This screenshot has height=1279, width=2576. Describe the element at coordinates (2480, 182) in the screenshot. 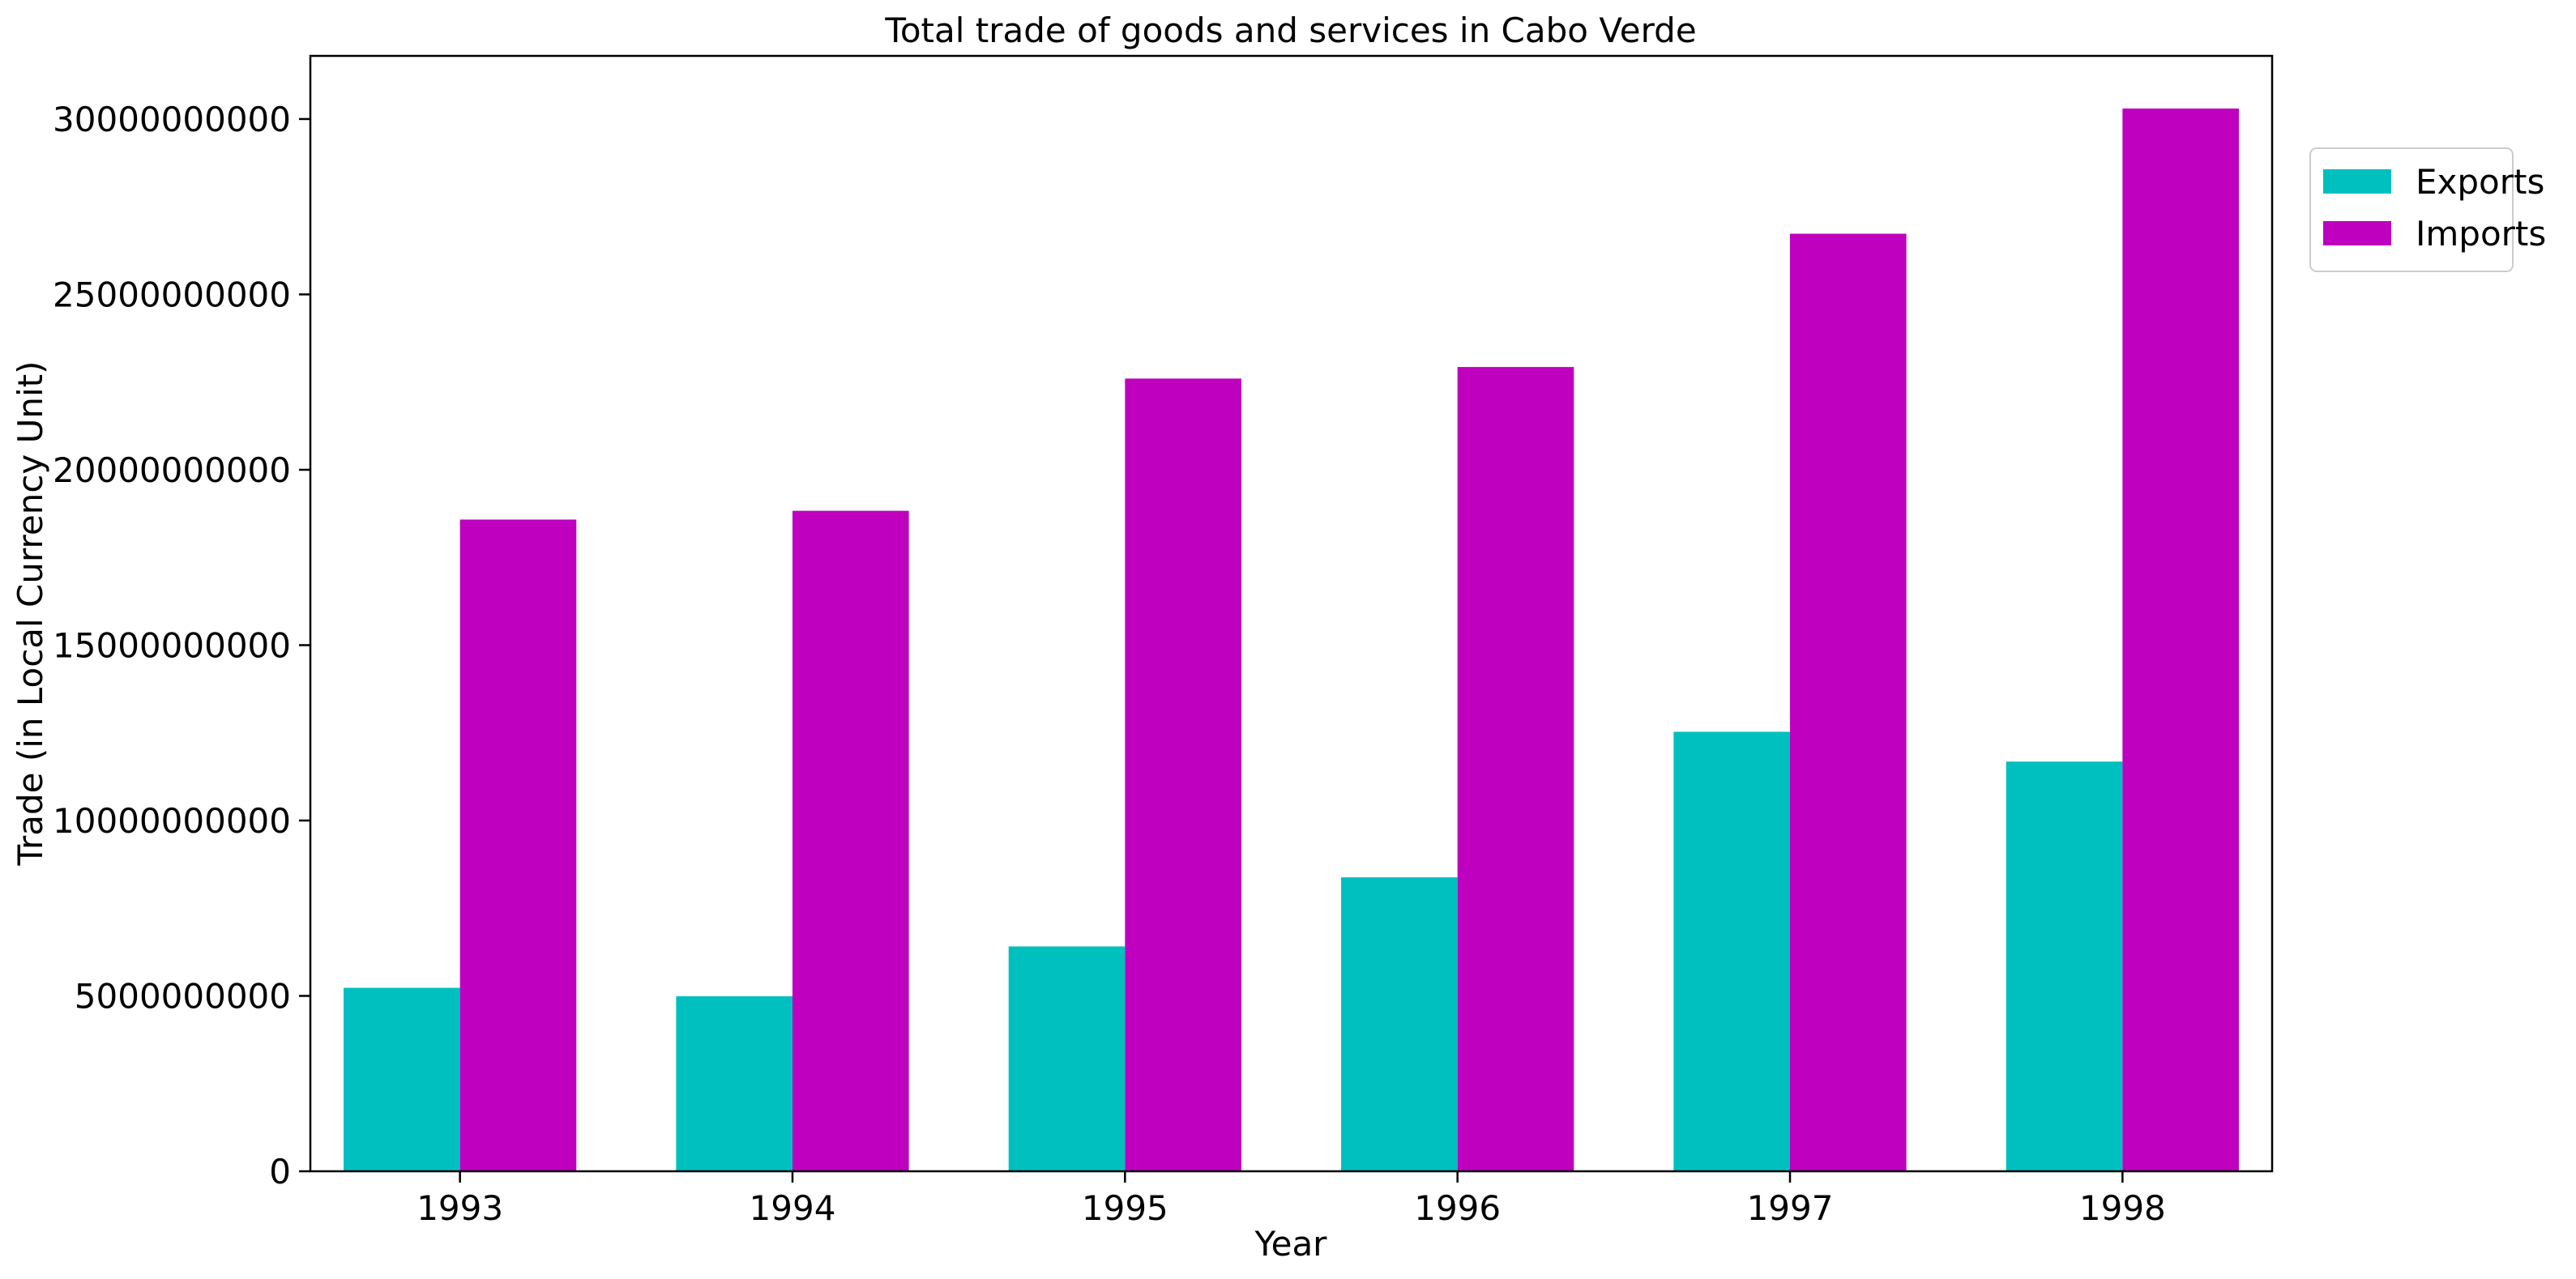

I see `legend-label-exports: Exports` at that location.